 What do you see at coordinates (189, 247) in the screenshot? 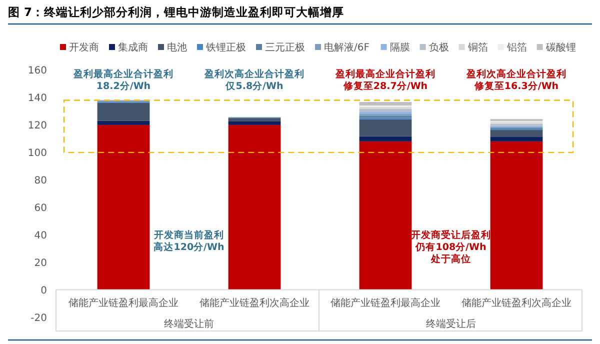
I see `annotation: 高达120分/Wh` at bounding box center [189, 247].